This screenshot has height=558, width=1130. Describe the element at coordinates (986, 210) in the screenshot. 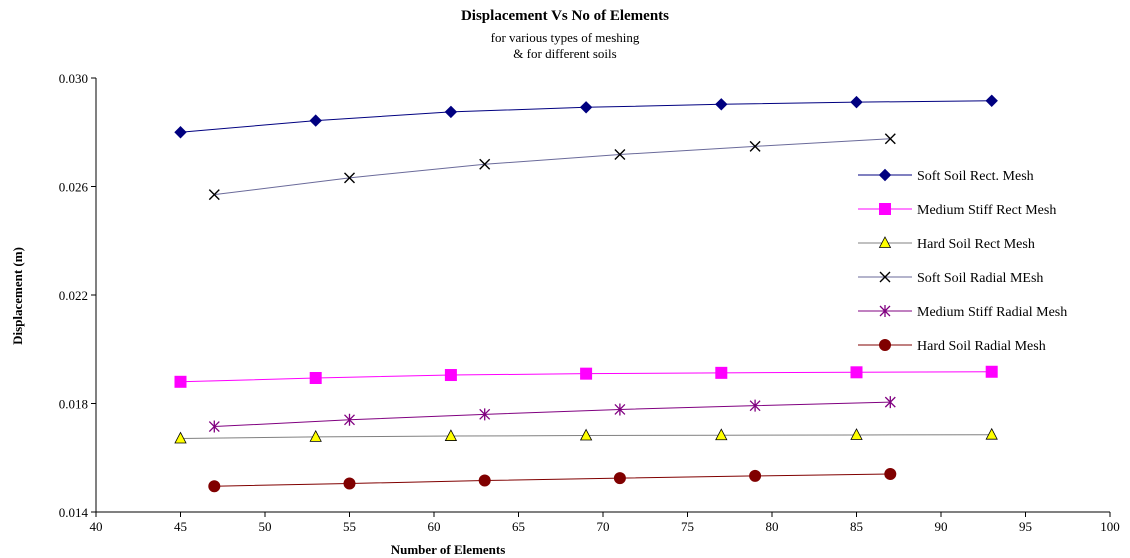

I see `legend-label: Medium Stiff Rect Mesh` at that location.